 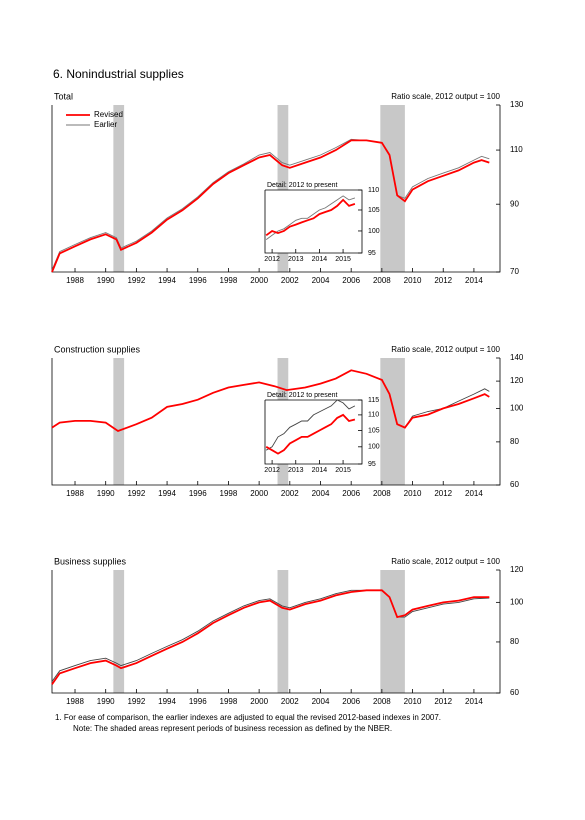 I want to click on y-tick-label: 105, so click(x=374, y=430).